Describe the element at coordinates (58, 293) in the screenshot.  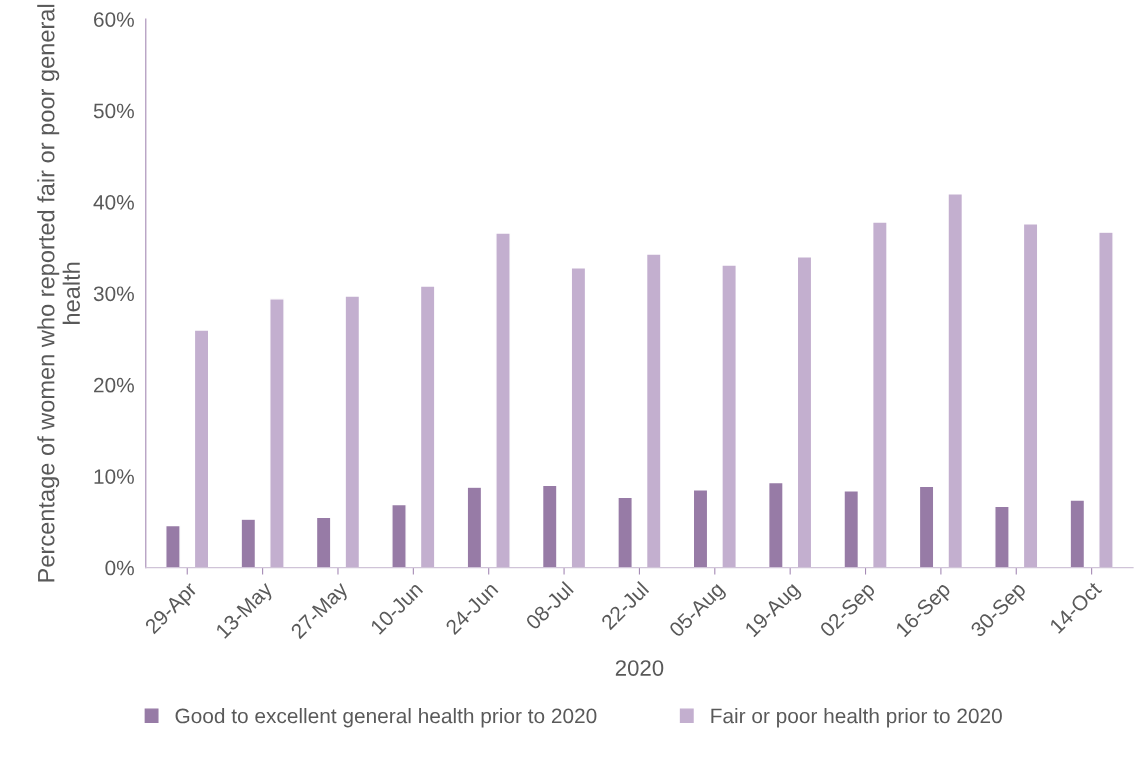
I see `y-axis-title: Percentage of women who reported fair or poor general health` at that location.